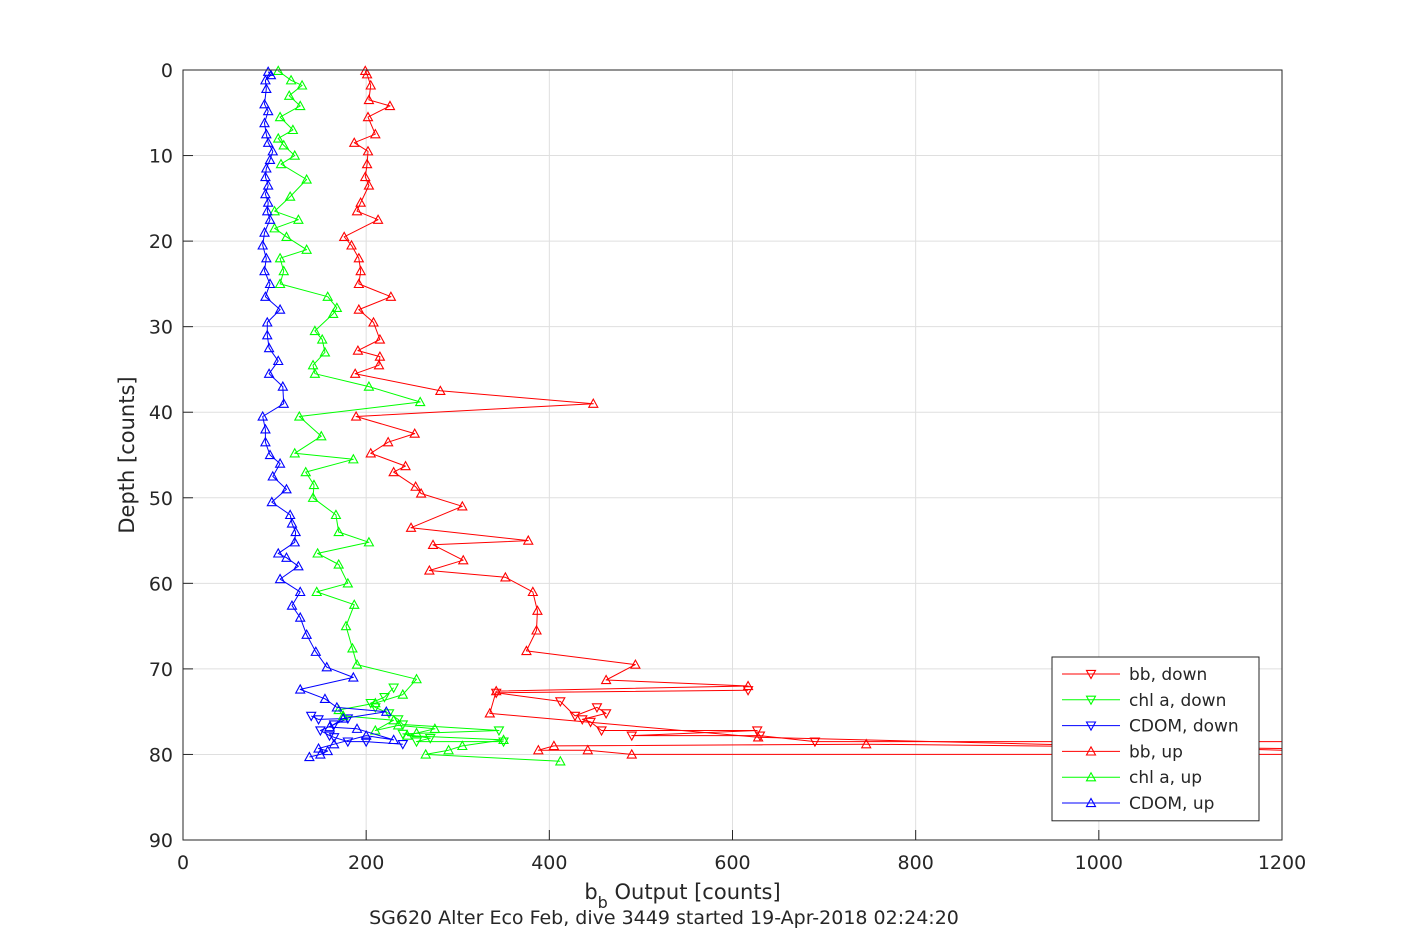 Image resolution: width=1417 pixels, height=945 pixels. What do you see at coordinates (328, 414) in the screenshot?
I see `series-cdom-up` at bounding box center [328, 414].